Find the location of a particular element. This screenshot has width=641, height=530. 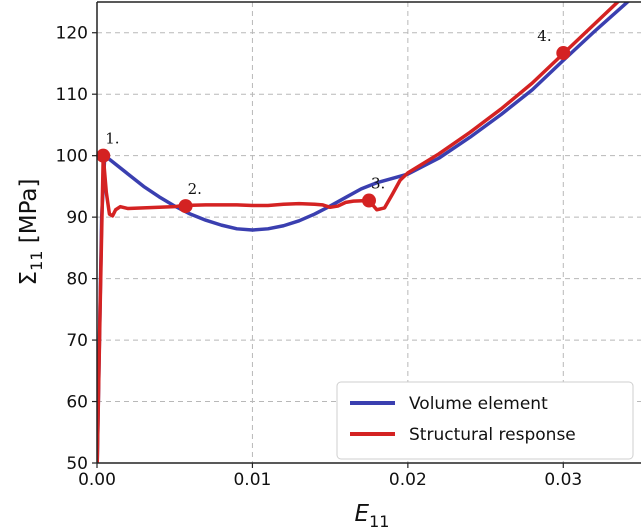

x-tick-label: 0.01 is located at coordinates (252, 480).